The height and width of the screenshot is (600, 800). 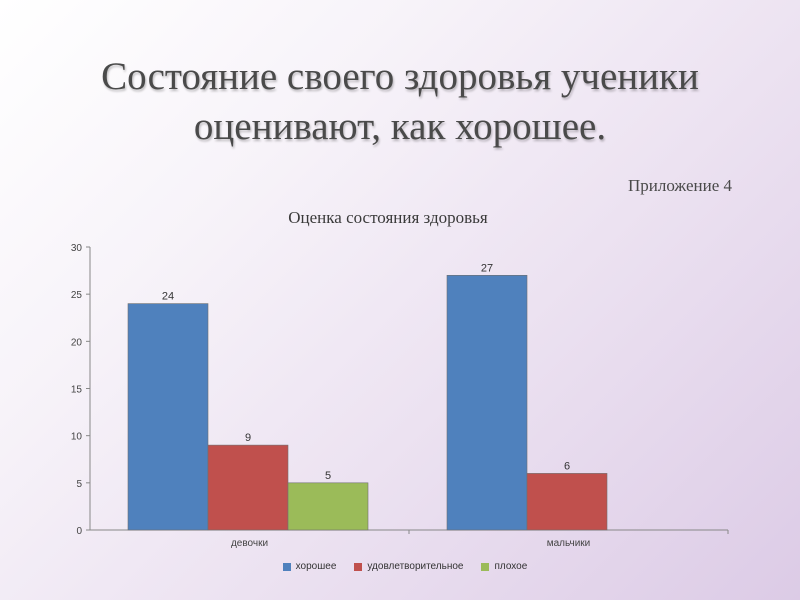 What do you see at coordinates (248, 487) in the screenshot?
I see `bar-удовлетворительное-девочки` at bounding box center [248, 487].